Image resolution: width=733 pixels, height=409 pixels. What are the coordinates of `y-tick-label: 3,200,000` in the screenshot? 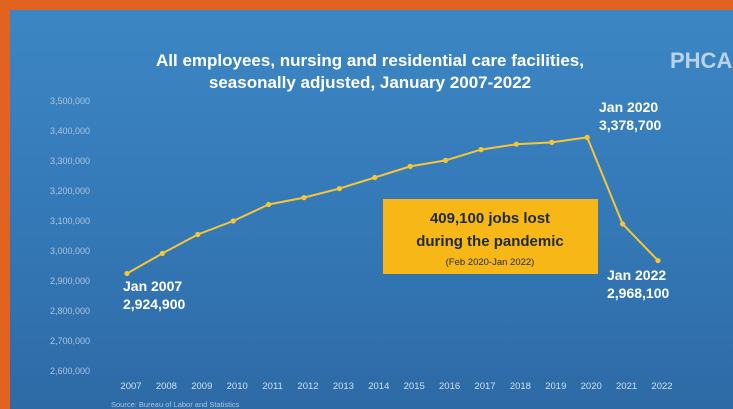 It's located at (70, 191).